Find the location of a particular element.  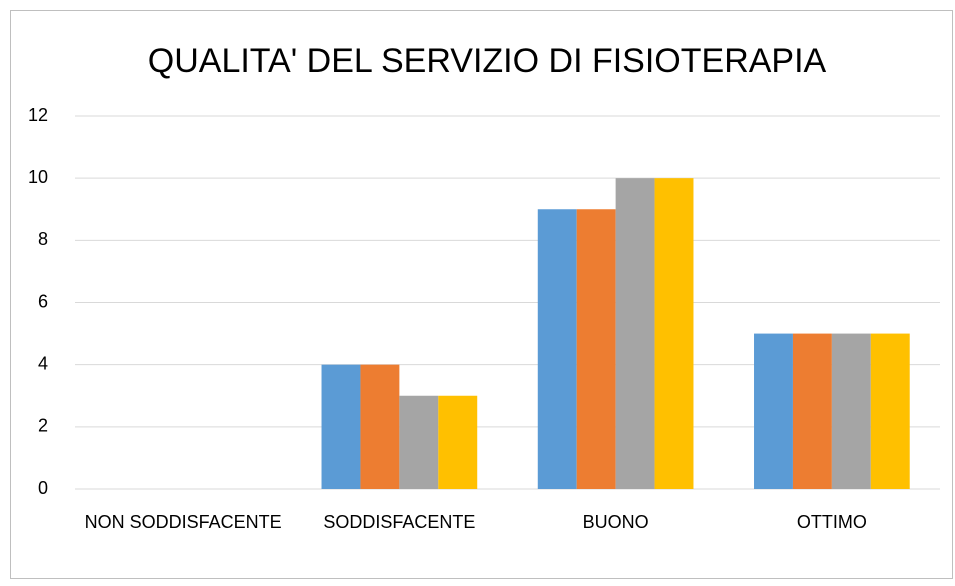

x-tick-label: BUONO is located at coordinates (616, 522).